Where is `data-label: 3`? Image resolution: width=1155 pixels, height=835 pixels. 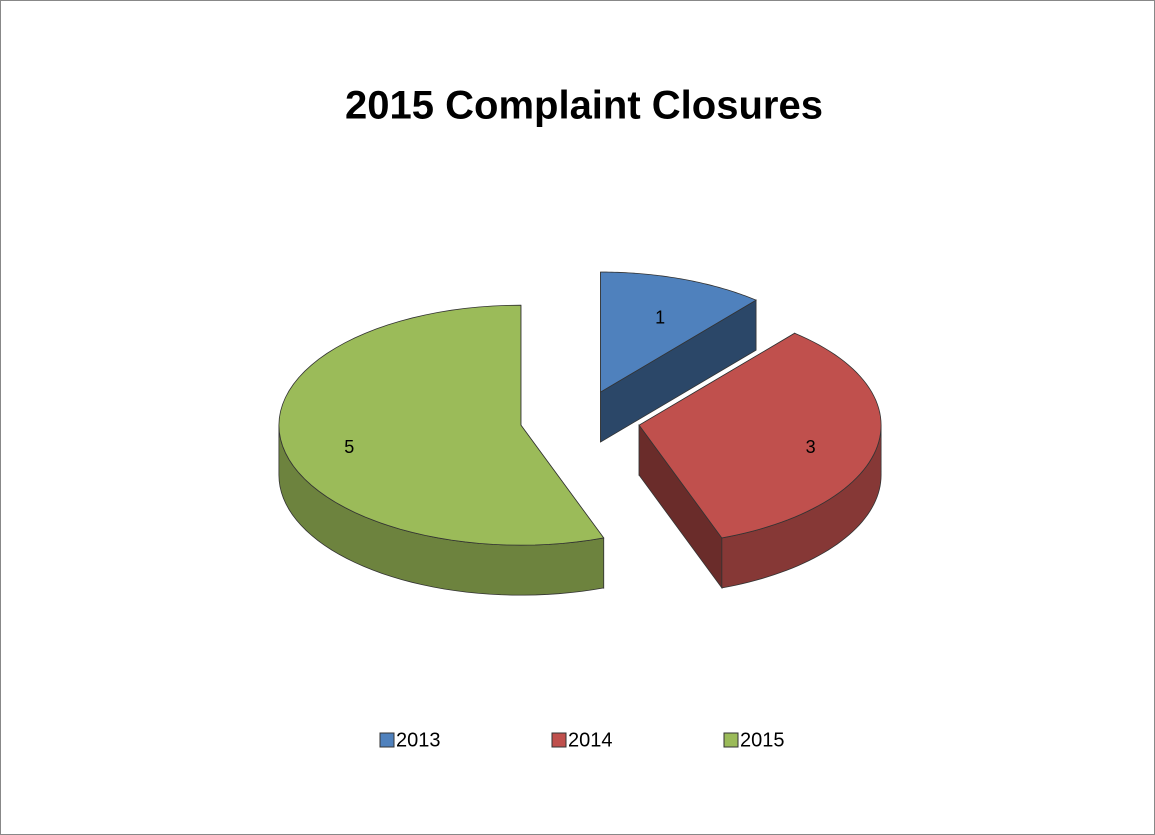
data-label: 3 is located at coordinates (811, 447).